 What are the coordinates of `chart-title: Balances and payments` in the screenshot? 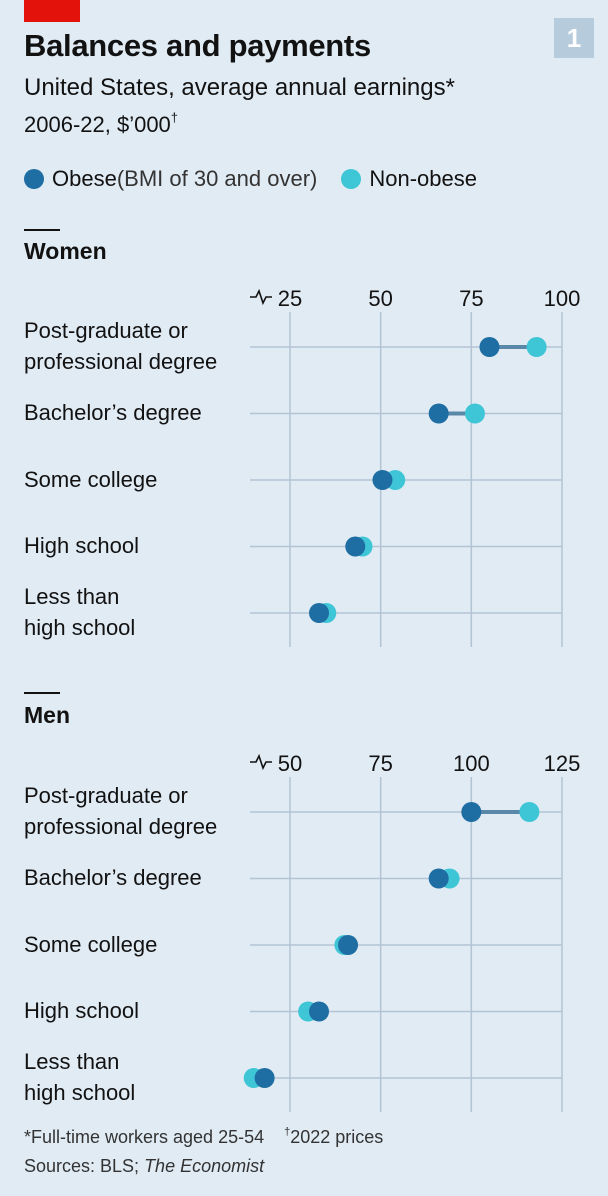 It's located at (197, 45).